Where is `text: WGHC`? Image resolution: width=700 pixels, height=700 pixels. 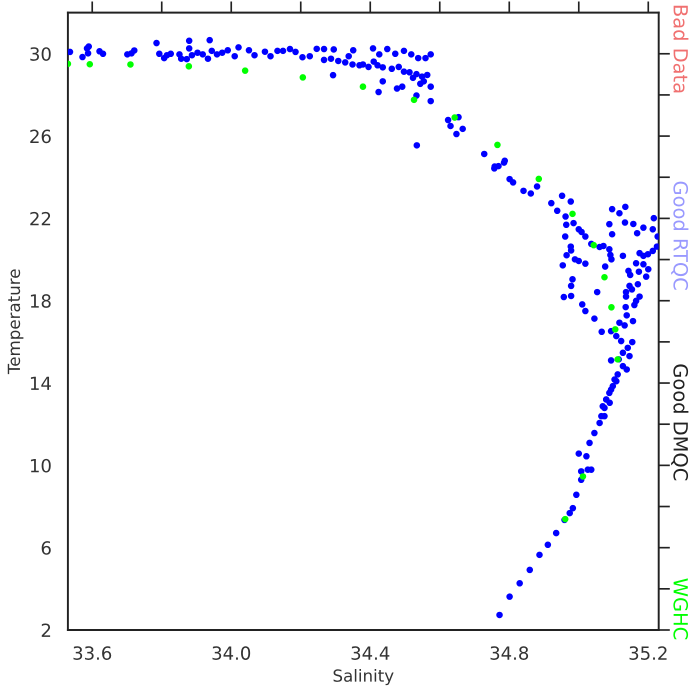
text: WGHC is located at coordinates (680, 609).